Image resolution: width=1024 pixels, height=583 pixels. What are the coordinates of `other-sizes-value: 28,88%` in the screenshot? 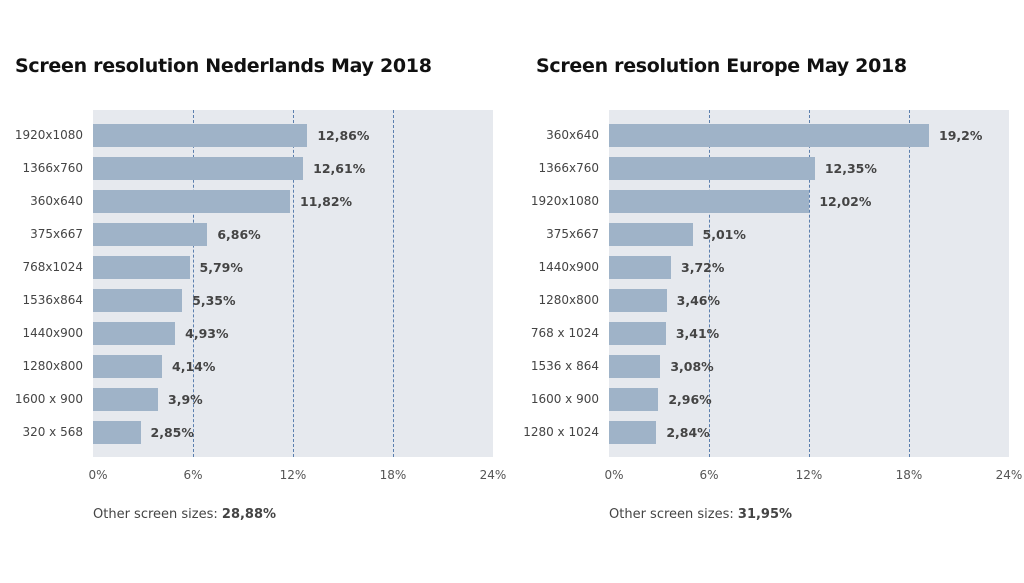 It's located at (249, 514).